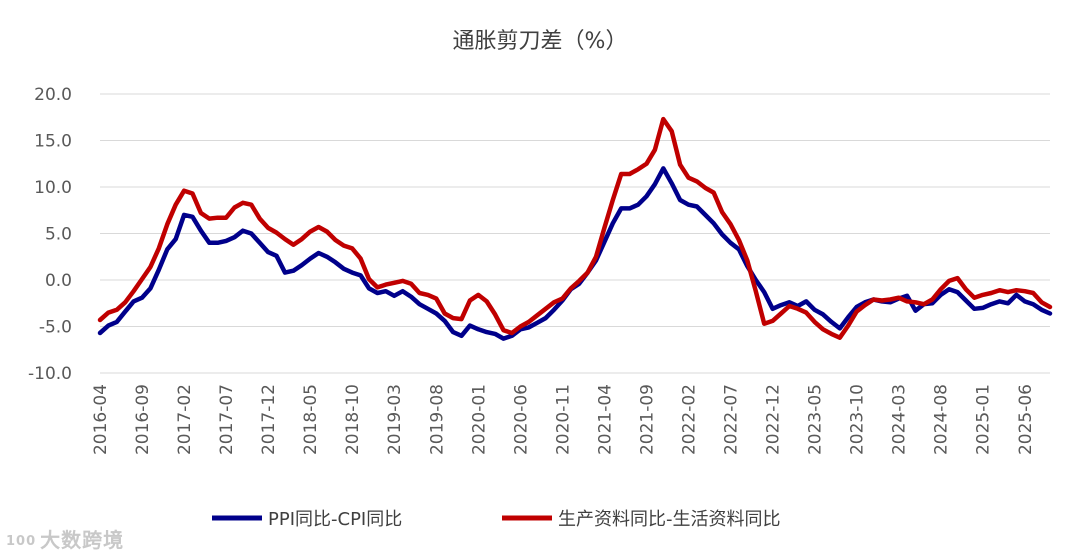 The width and height of the screenshot is (1080, 560). I want to click on legend: PPI同比-CPI同比 生产资料同比-生活资料同比, so click(496, 519).